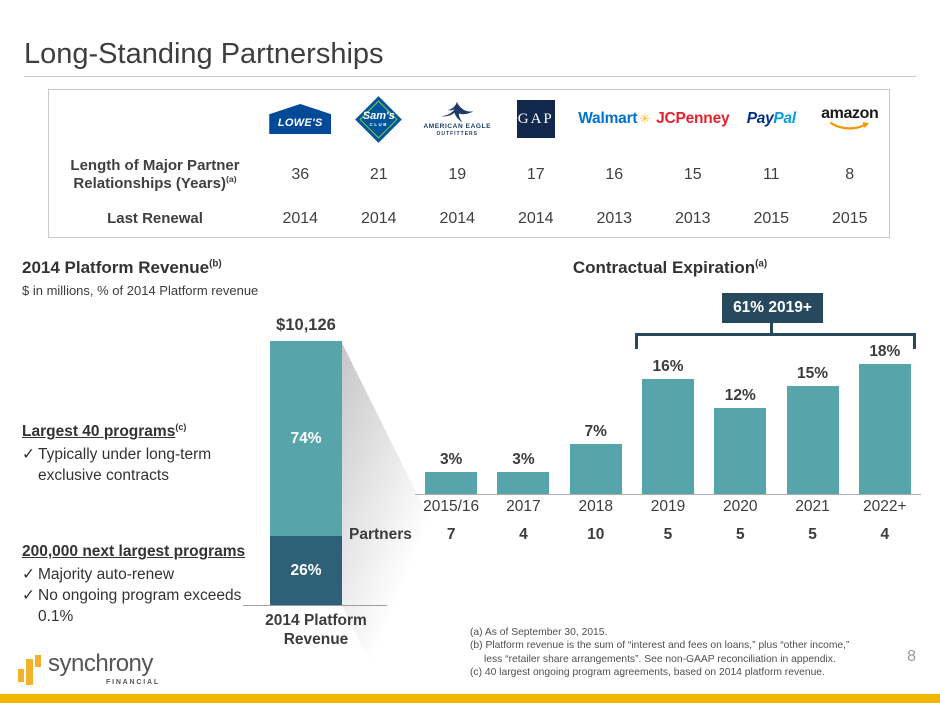  I want to click on contractual-expiration-title: Contractual Expiration(a), so click(670, 267).